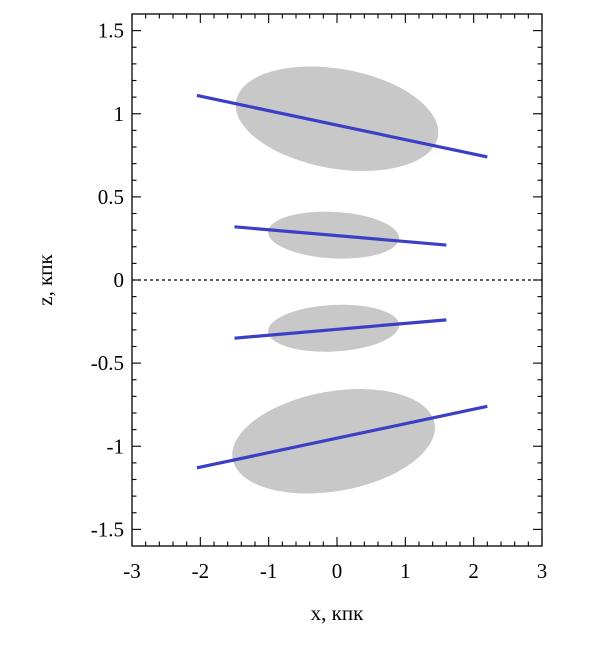 The height and width of the screenshot is (645, 604). Describe the element at coordinates (542, 571) in the screenshot. I see `x-tick-label: 3` at that location.